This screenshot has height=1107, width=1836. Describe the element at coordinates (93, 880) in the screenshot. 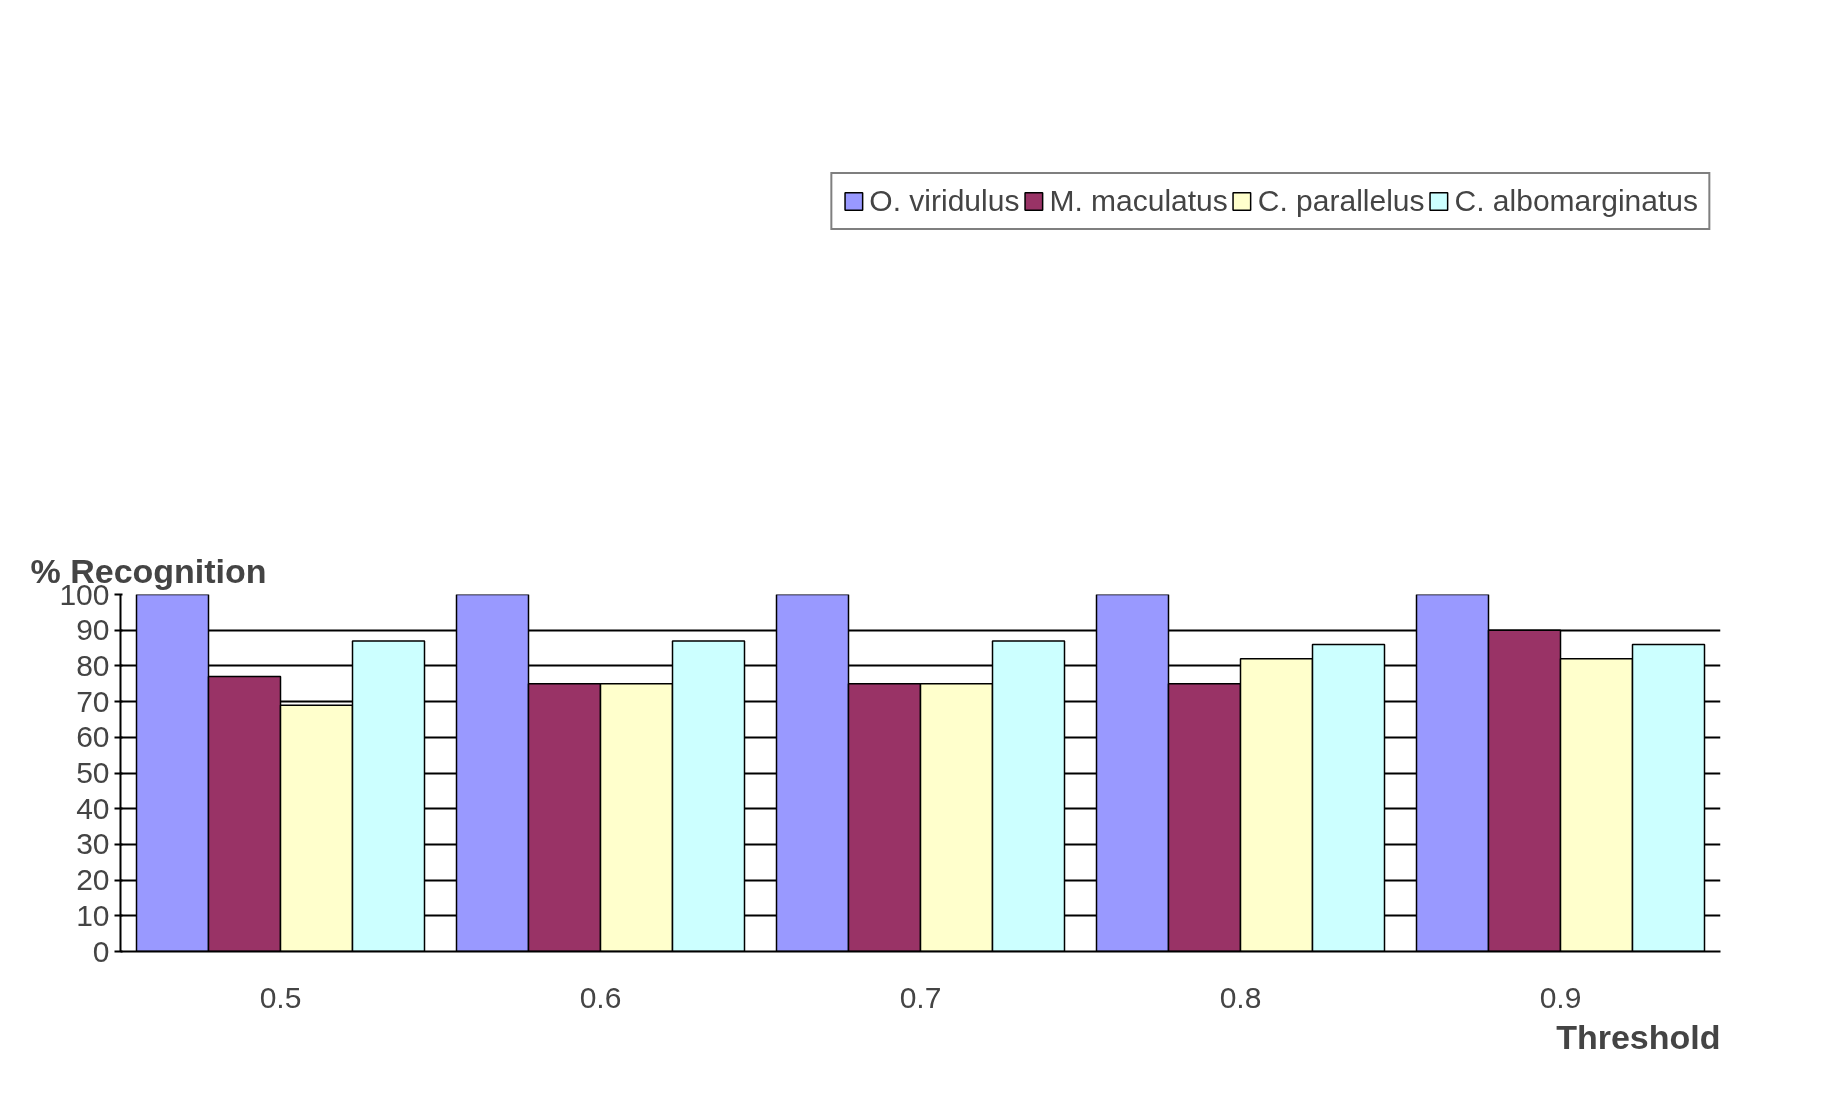

I see `y-tick-label: 20` at that location.